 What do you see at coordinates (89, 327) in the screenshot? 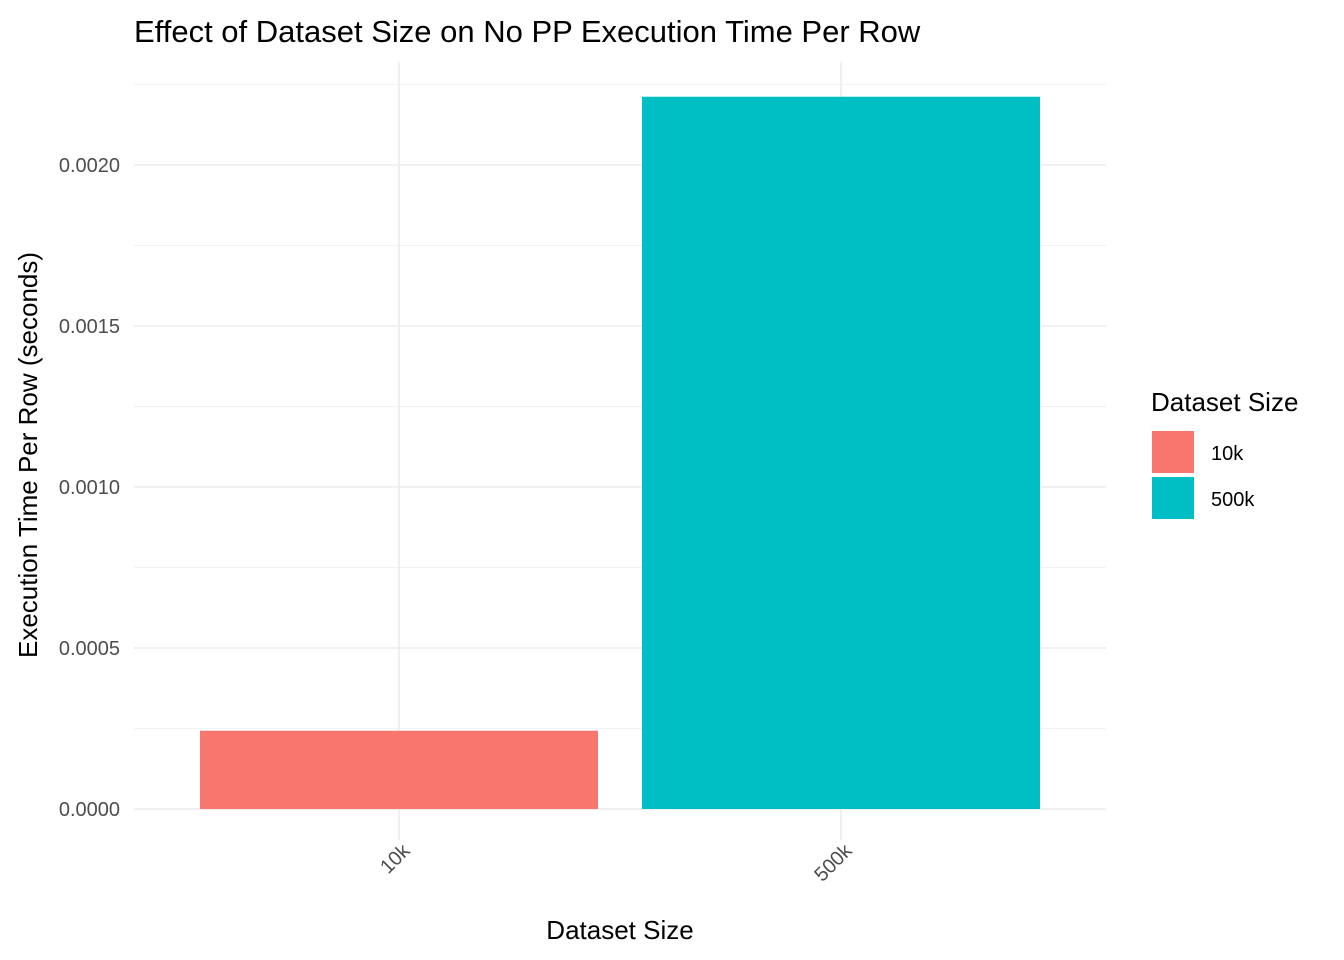
I see `y-tick-label: 0.0015` at bounding box center [89, 327].